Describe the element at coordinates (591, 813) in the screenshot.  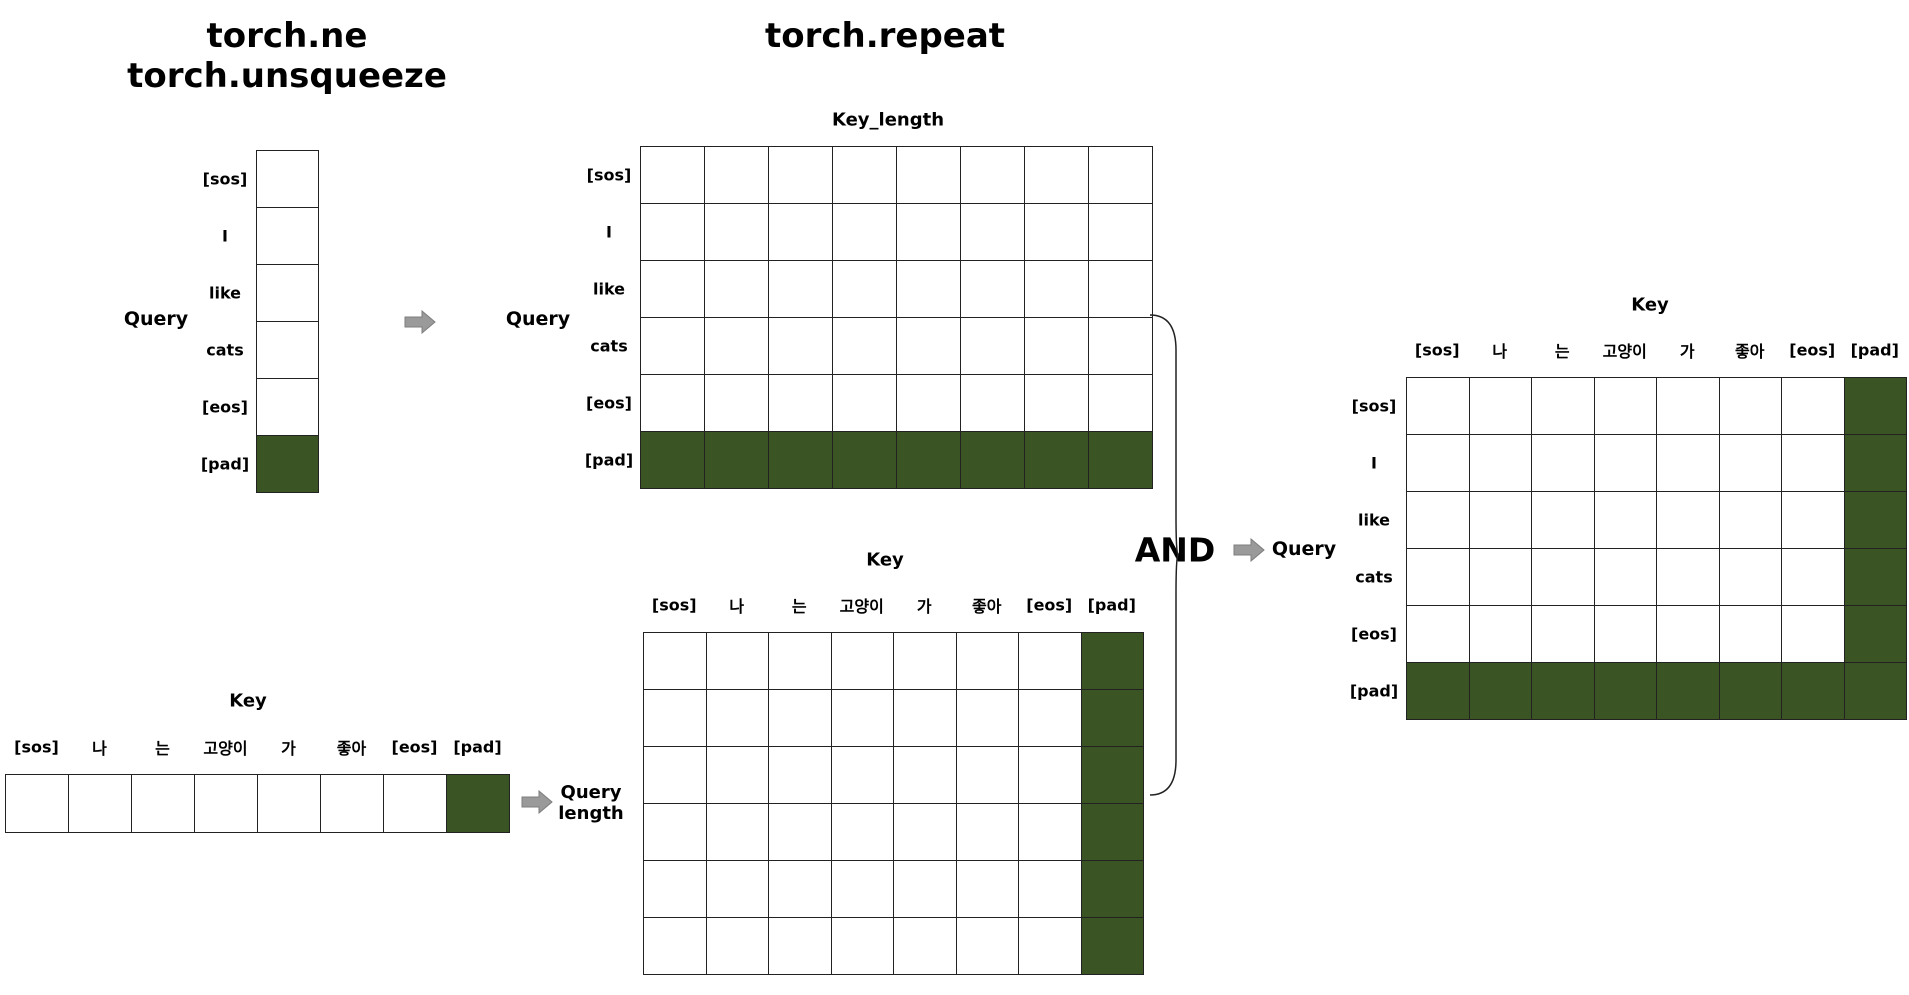
I see `query-length-line2: length` at that location.